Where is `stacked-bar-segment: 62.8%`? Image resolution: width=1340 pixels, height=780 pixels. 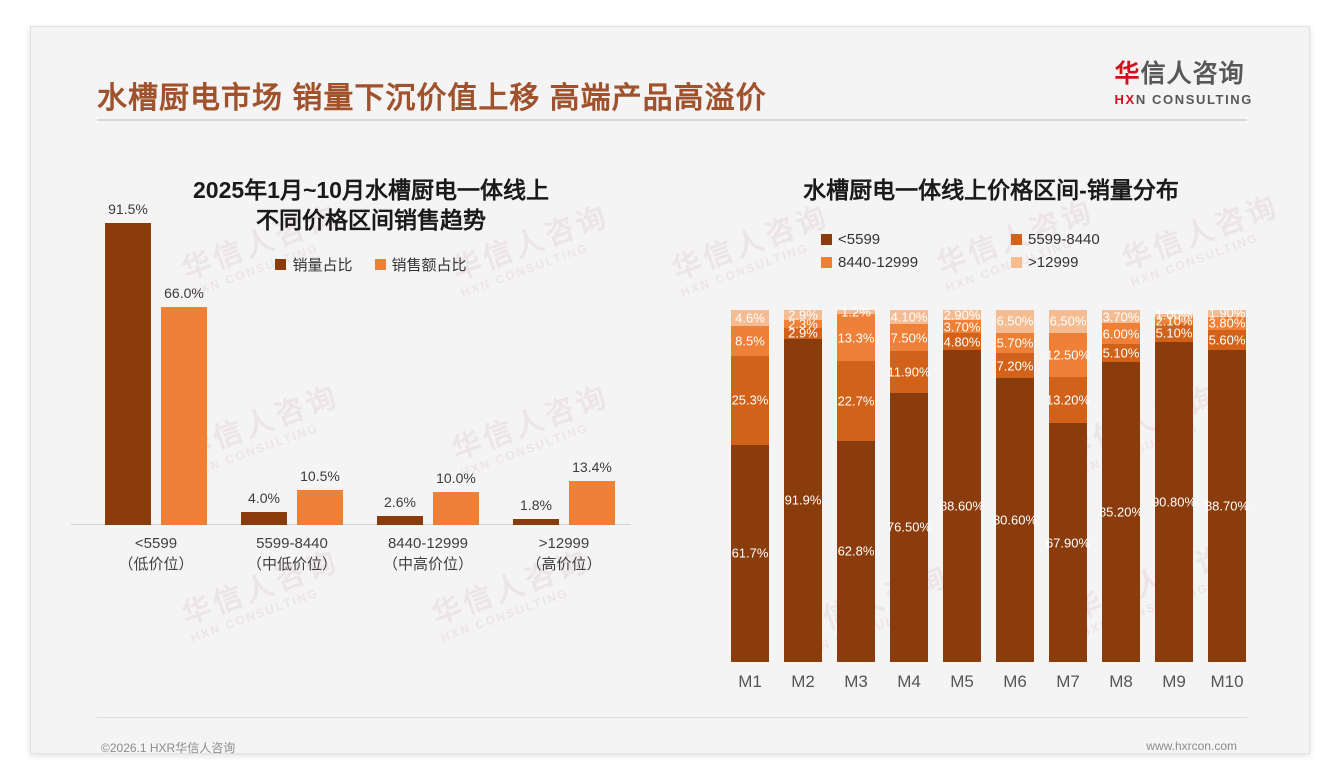
stacked-bar-segment: 62.8% is located at coordinates (856, 551).